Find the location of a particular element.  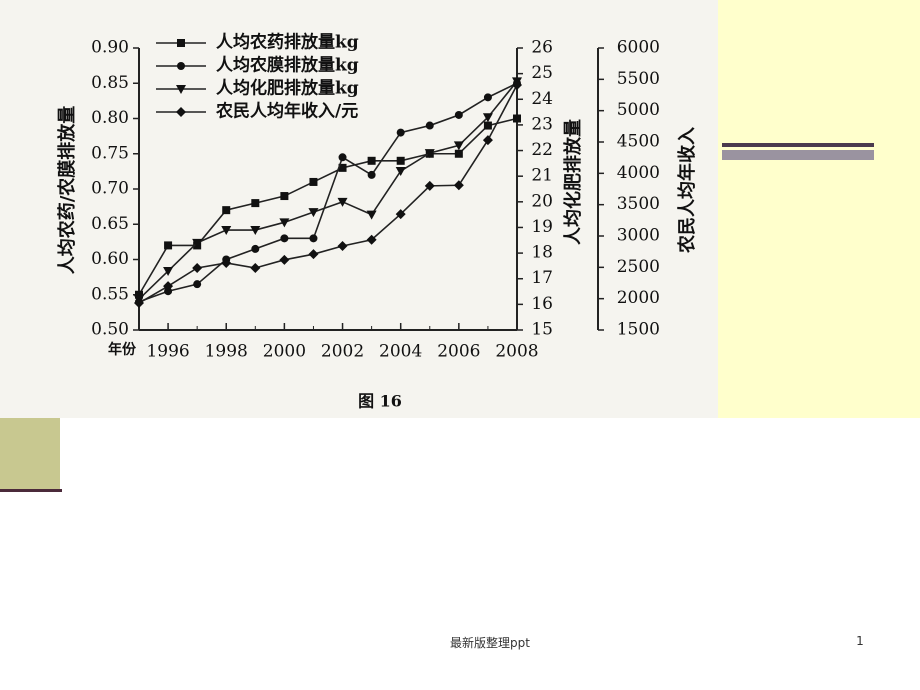

x-axis-label: 年份 is located at coordinates (122, 349).